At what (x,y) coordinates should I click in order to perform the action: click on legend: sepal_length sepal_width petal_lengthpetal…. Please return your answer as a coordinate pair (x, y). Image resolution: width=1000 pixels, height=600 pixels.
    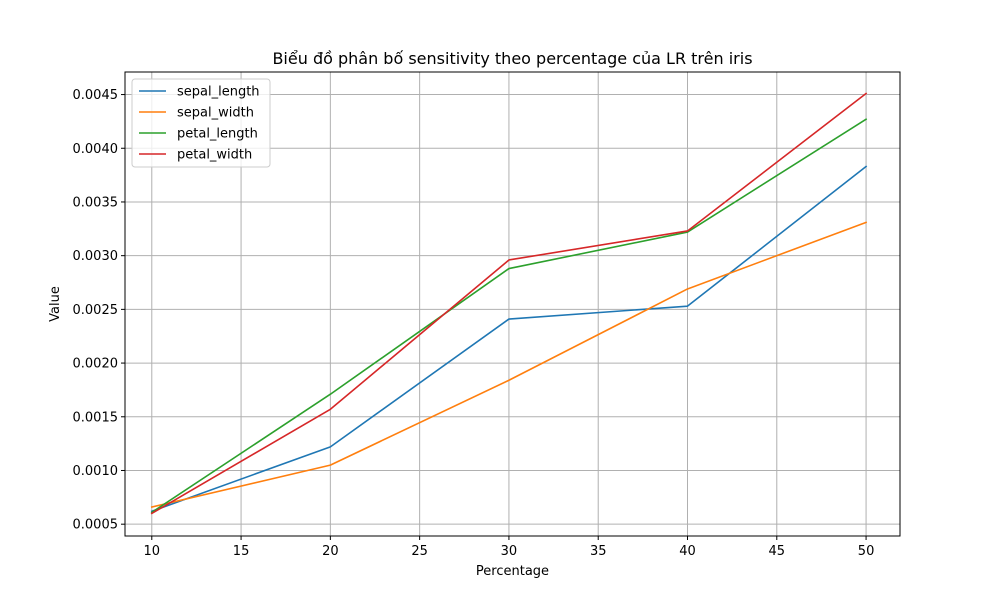
    Looking at the image, I should click on (201, 123).